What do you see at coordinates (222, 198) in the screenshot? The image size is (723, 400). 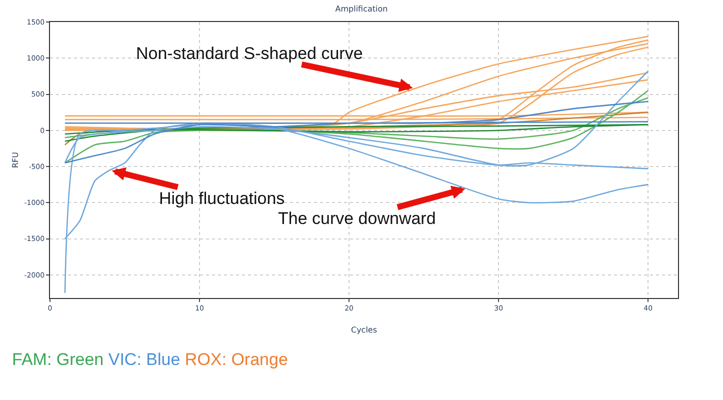 I see `annotation: High fluctuations` at bounding box center [222, 198].